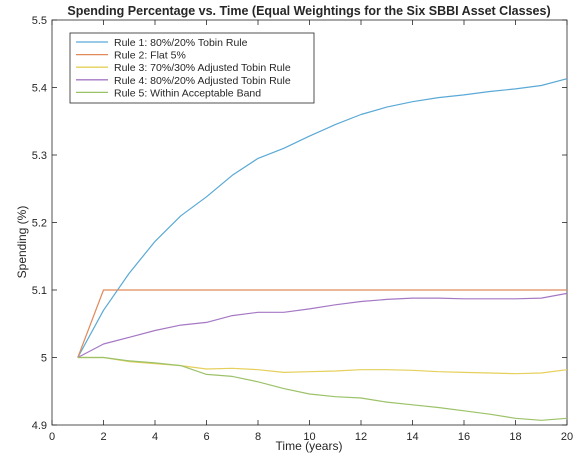  I want to click on legend-box, so click(192, 68).